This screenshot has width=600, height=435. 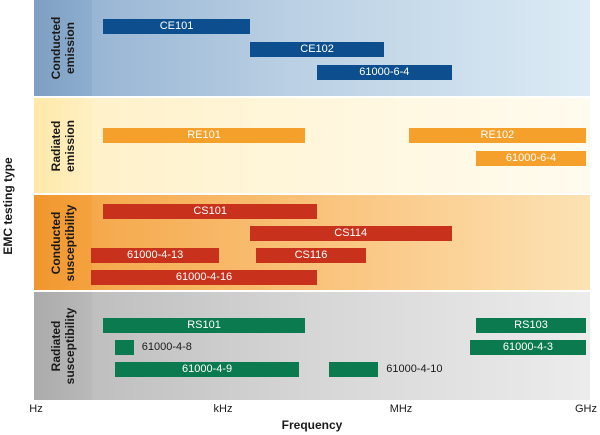 I want to click on bar-re102: RE102, so click(x=497, y=135).